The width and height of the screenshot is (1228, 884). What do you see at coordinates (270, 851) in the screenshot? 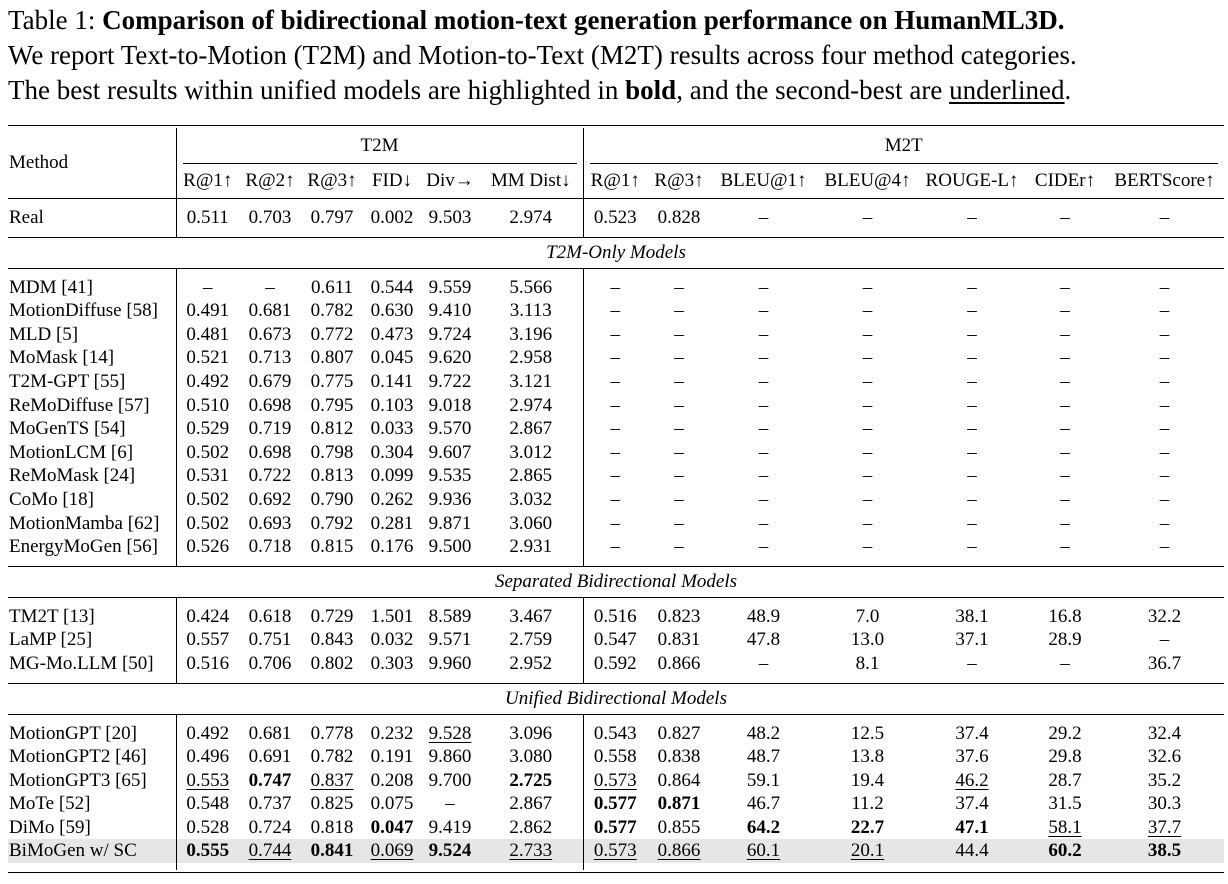
I see `value-cell: 0.744` at bounding box center [270, 851].